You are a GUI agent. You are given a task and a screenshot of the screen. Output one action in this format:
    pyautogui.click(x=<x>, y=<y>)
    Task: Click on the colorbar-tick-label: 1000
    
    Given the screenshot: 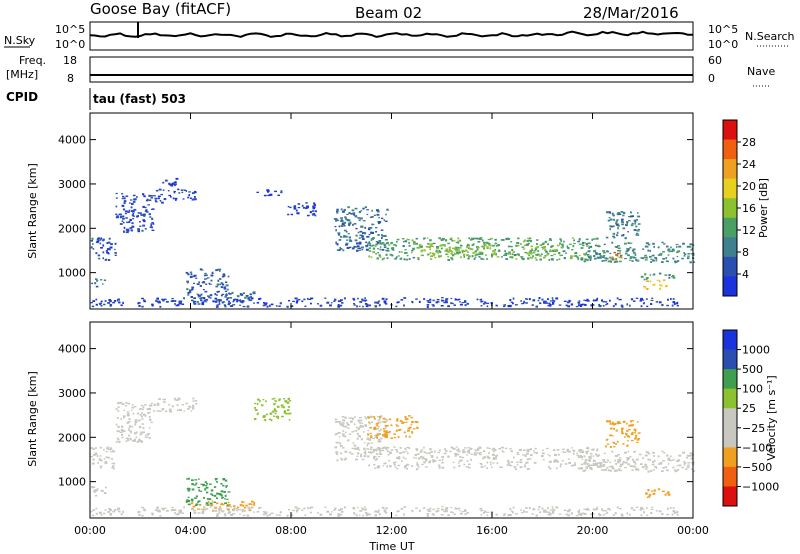 What is the action you would take?
    pyautogui.click(x=756, y=350)
    